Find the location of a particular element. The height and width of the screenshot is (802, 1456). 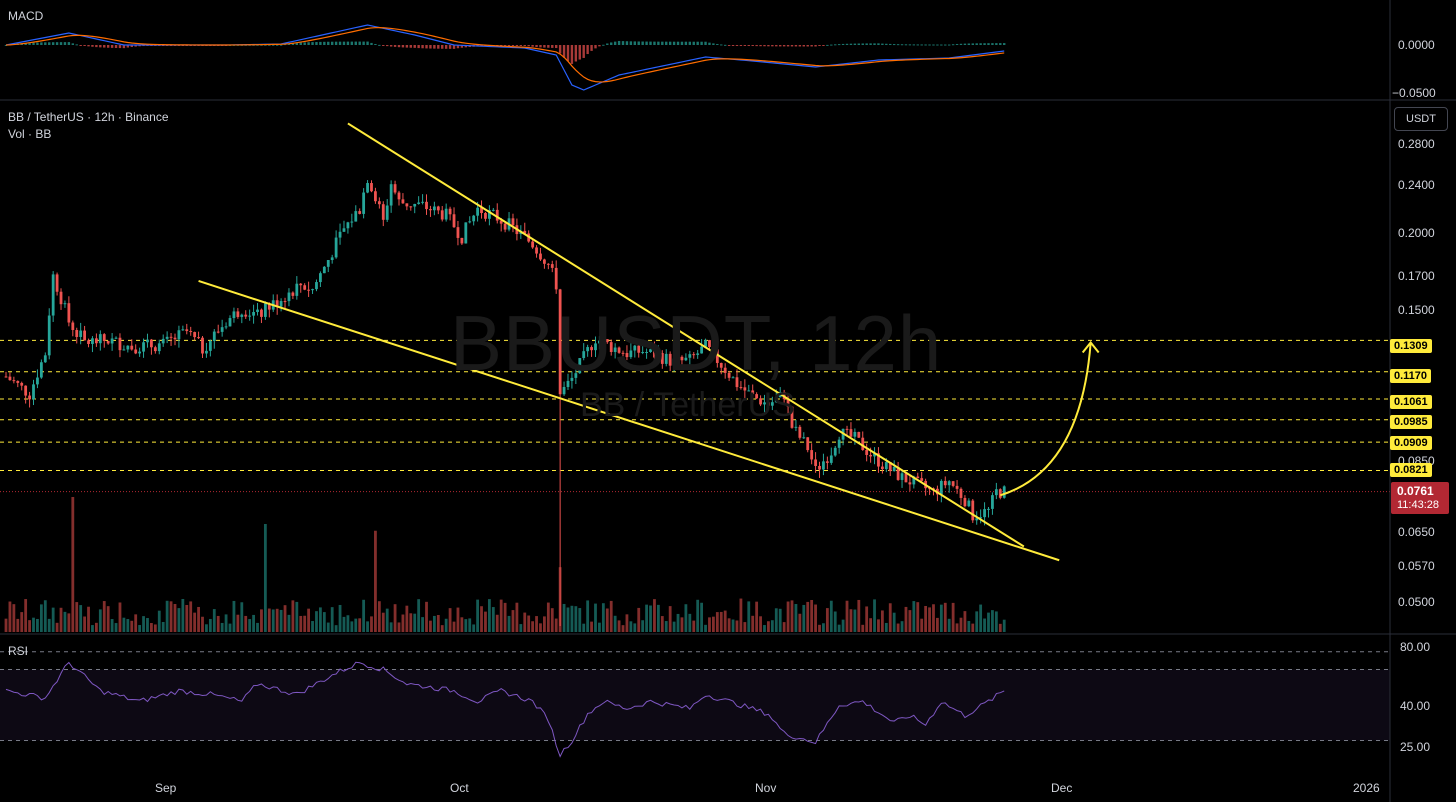

level-badge: 0.1061 is located at coordinates (1411, 402).